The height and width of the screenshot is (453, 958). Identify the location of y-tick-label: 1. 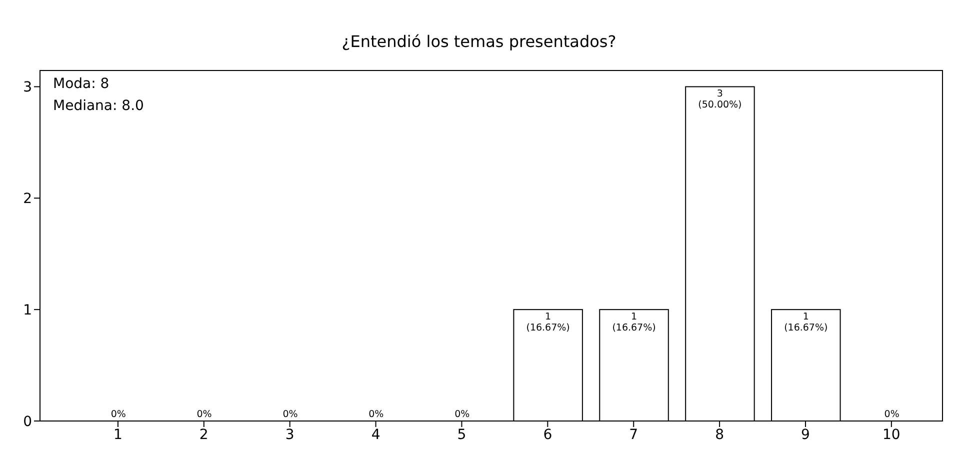
(27, 310).